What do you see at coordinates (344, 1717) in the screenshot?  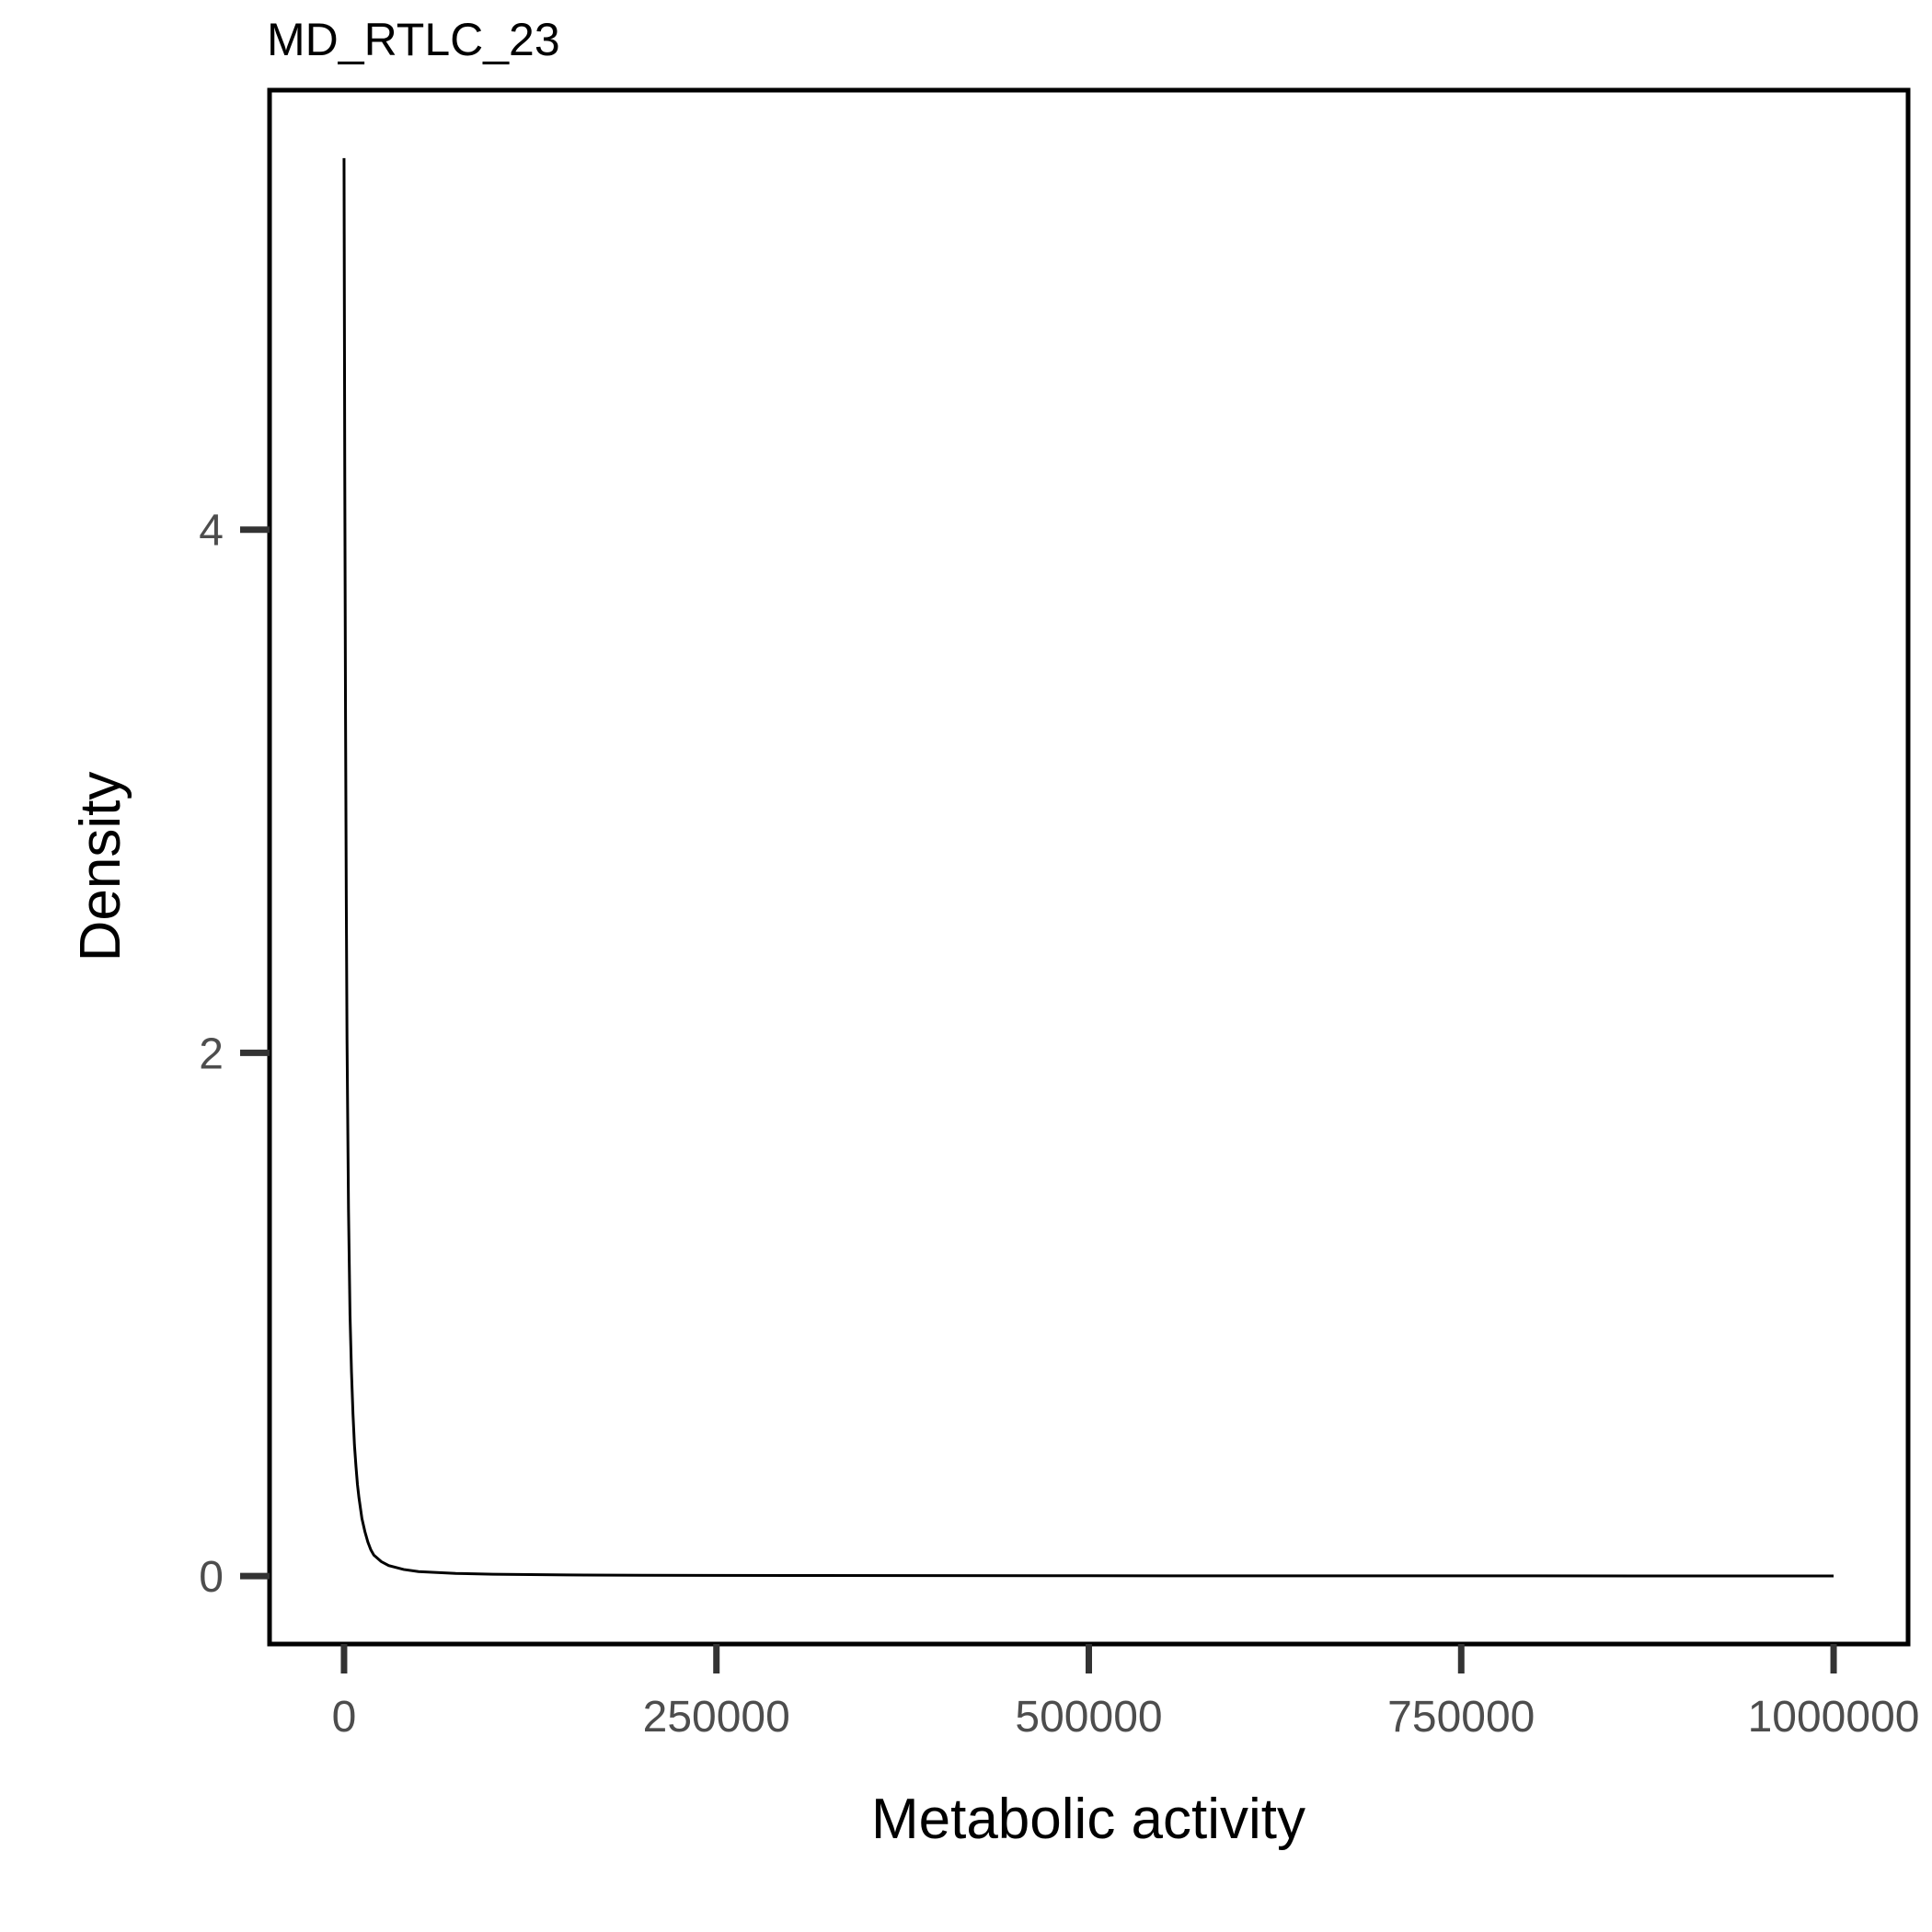 I see `x-tick-label: 0` at bounding box center [344, 1717].